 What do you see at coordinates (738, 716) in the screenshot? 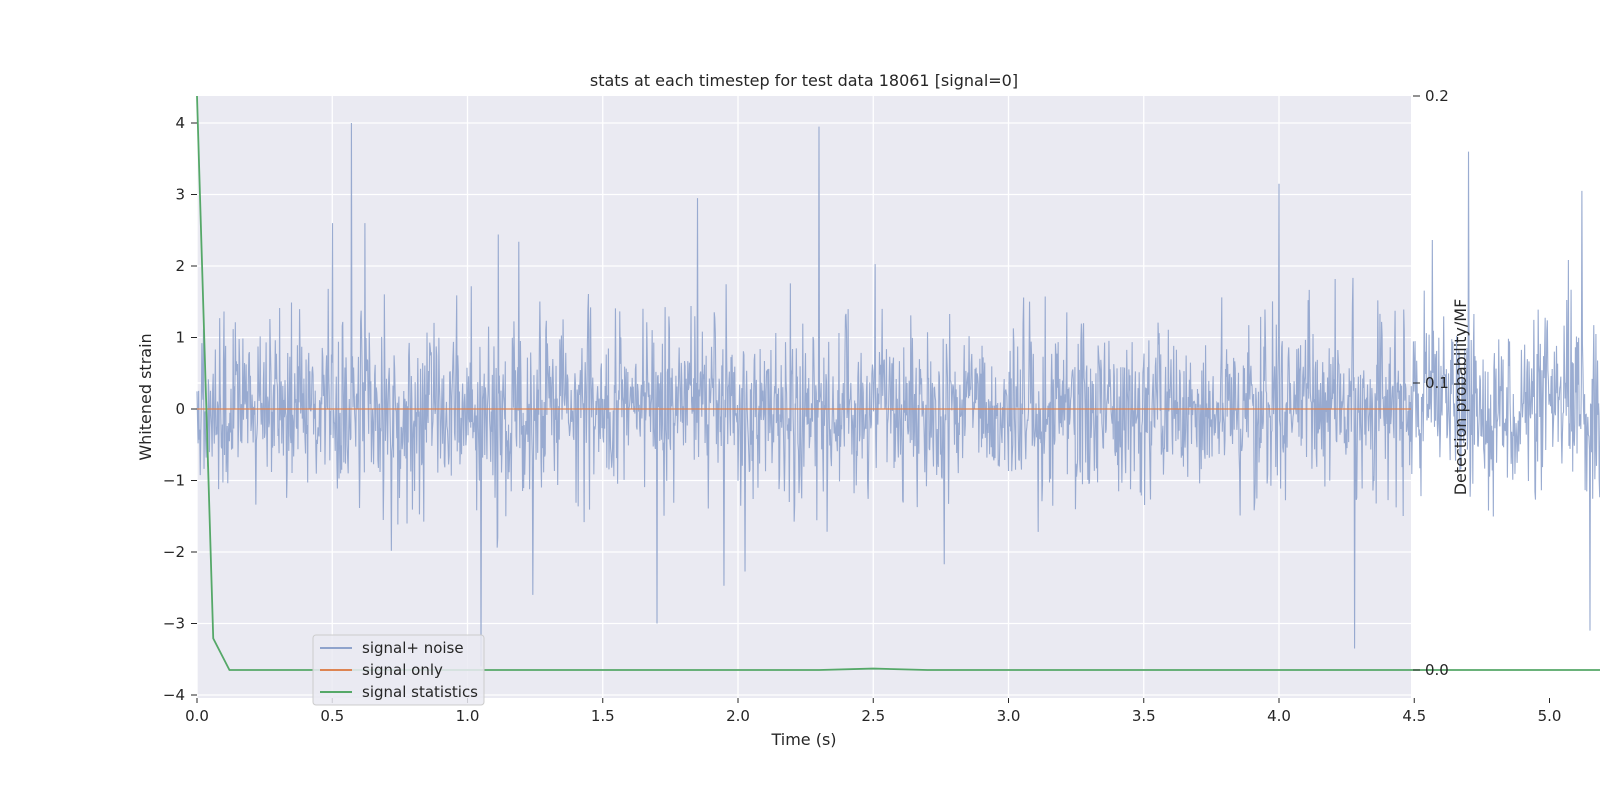
I see `x-tick-label: 2.0` at bounding box center [738, 716].